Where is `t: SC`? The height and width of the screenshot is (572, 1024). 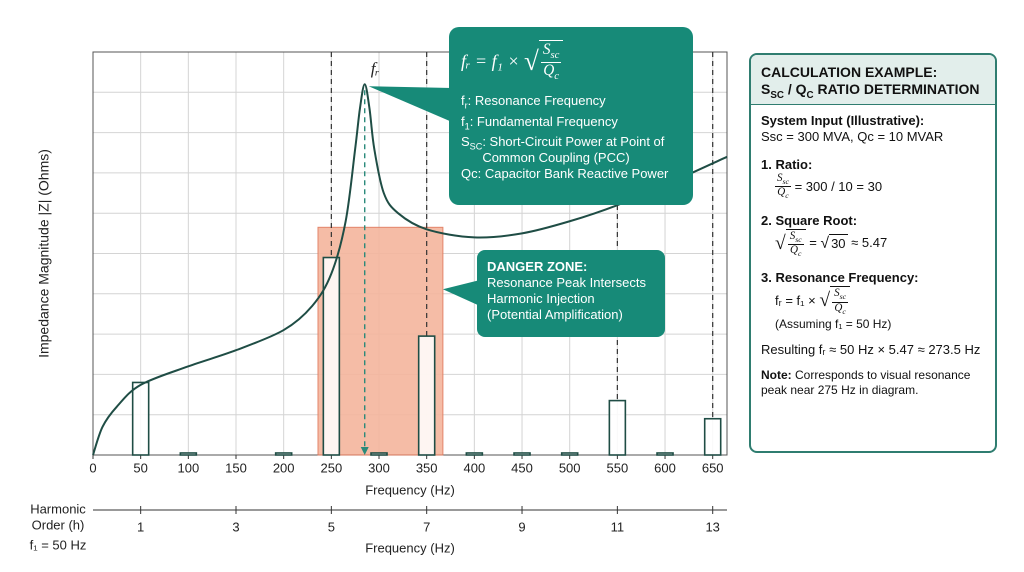 t: SC is located at coordinates (777, 95).